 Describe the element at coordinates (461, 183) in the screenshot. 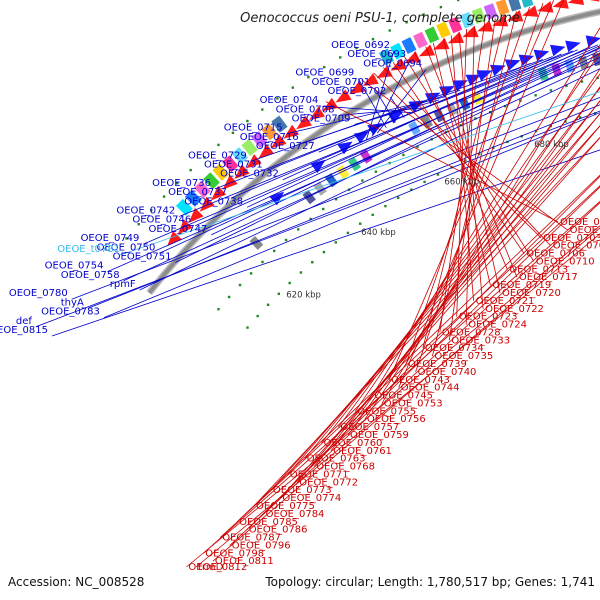

I see `kbp-tick-label: 660 kbp` at that location.